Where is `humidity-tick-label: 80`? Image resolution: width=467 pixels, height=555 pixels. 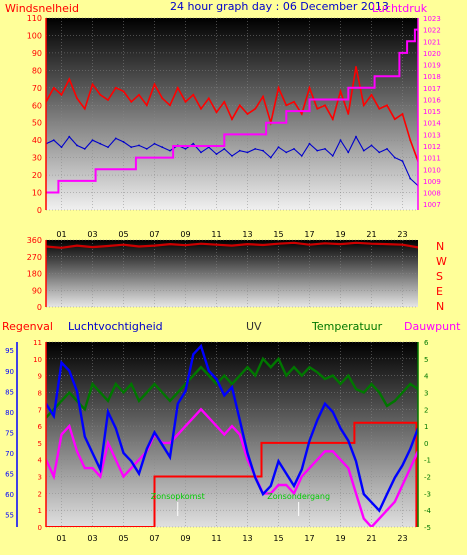 humidity-tick-label: 80 is located at coordinates (9, 413).